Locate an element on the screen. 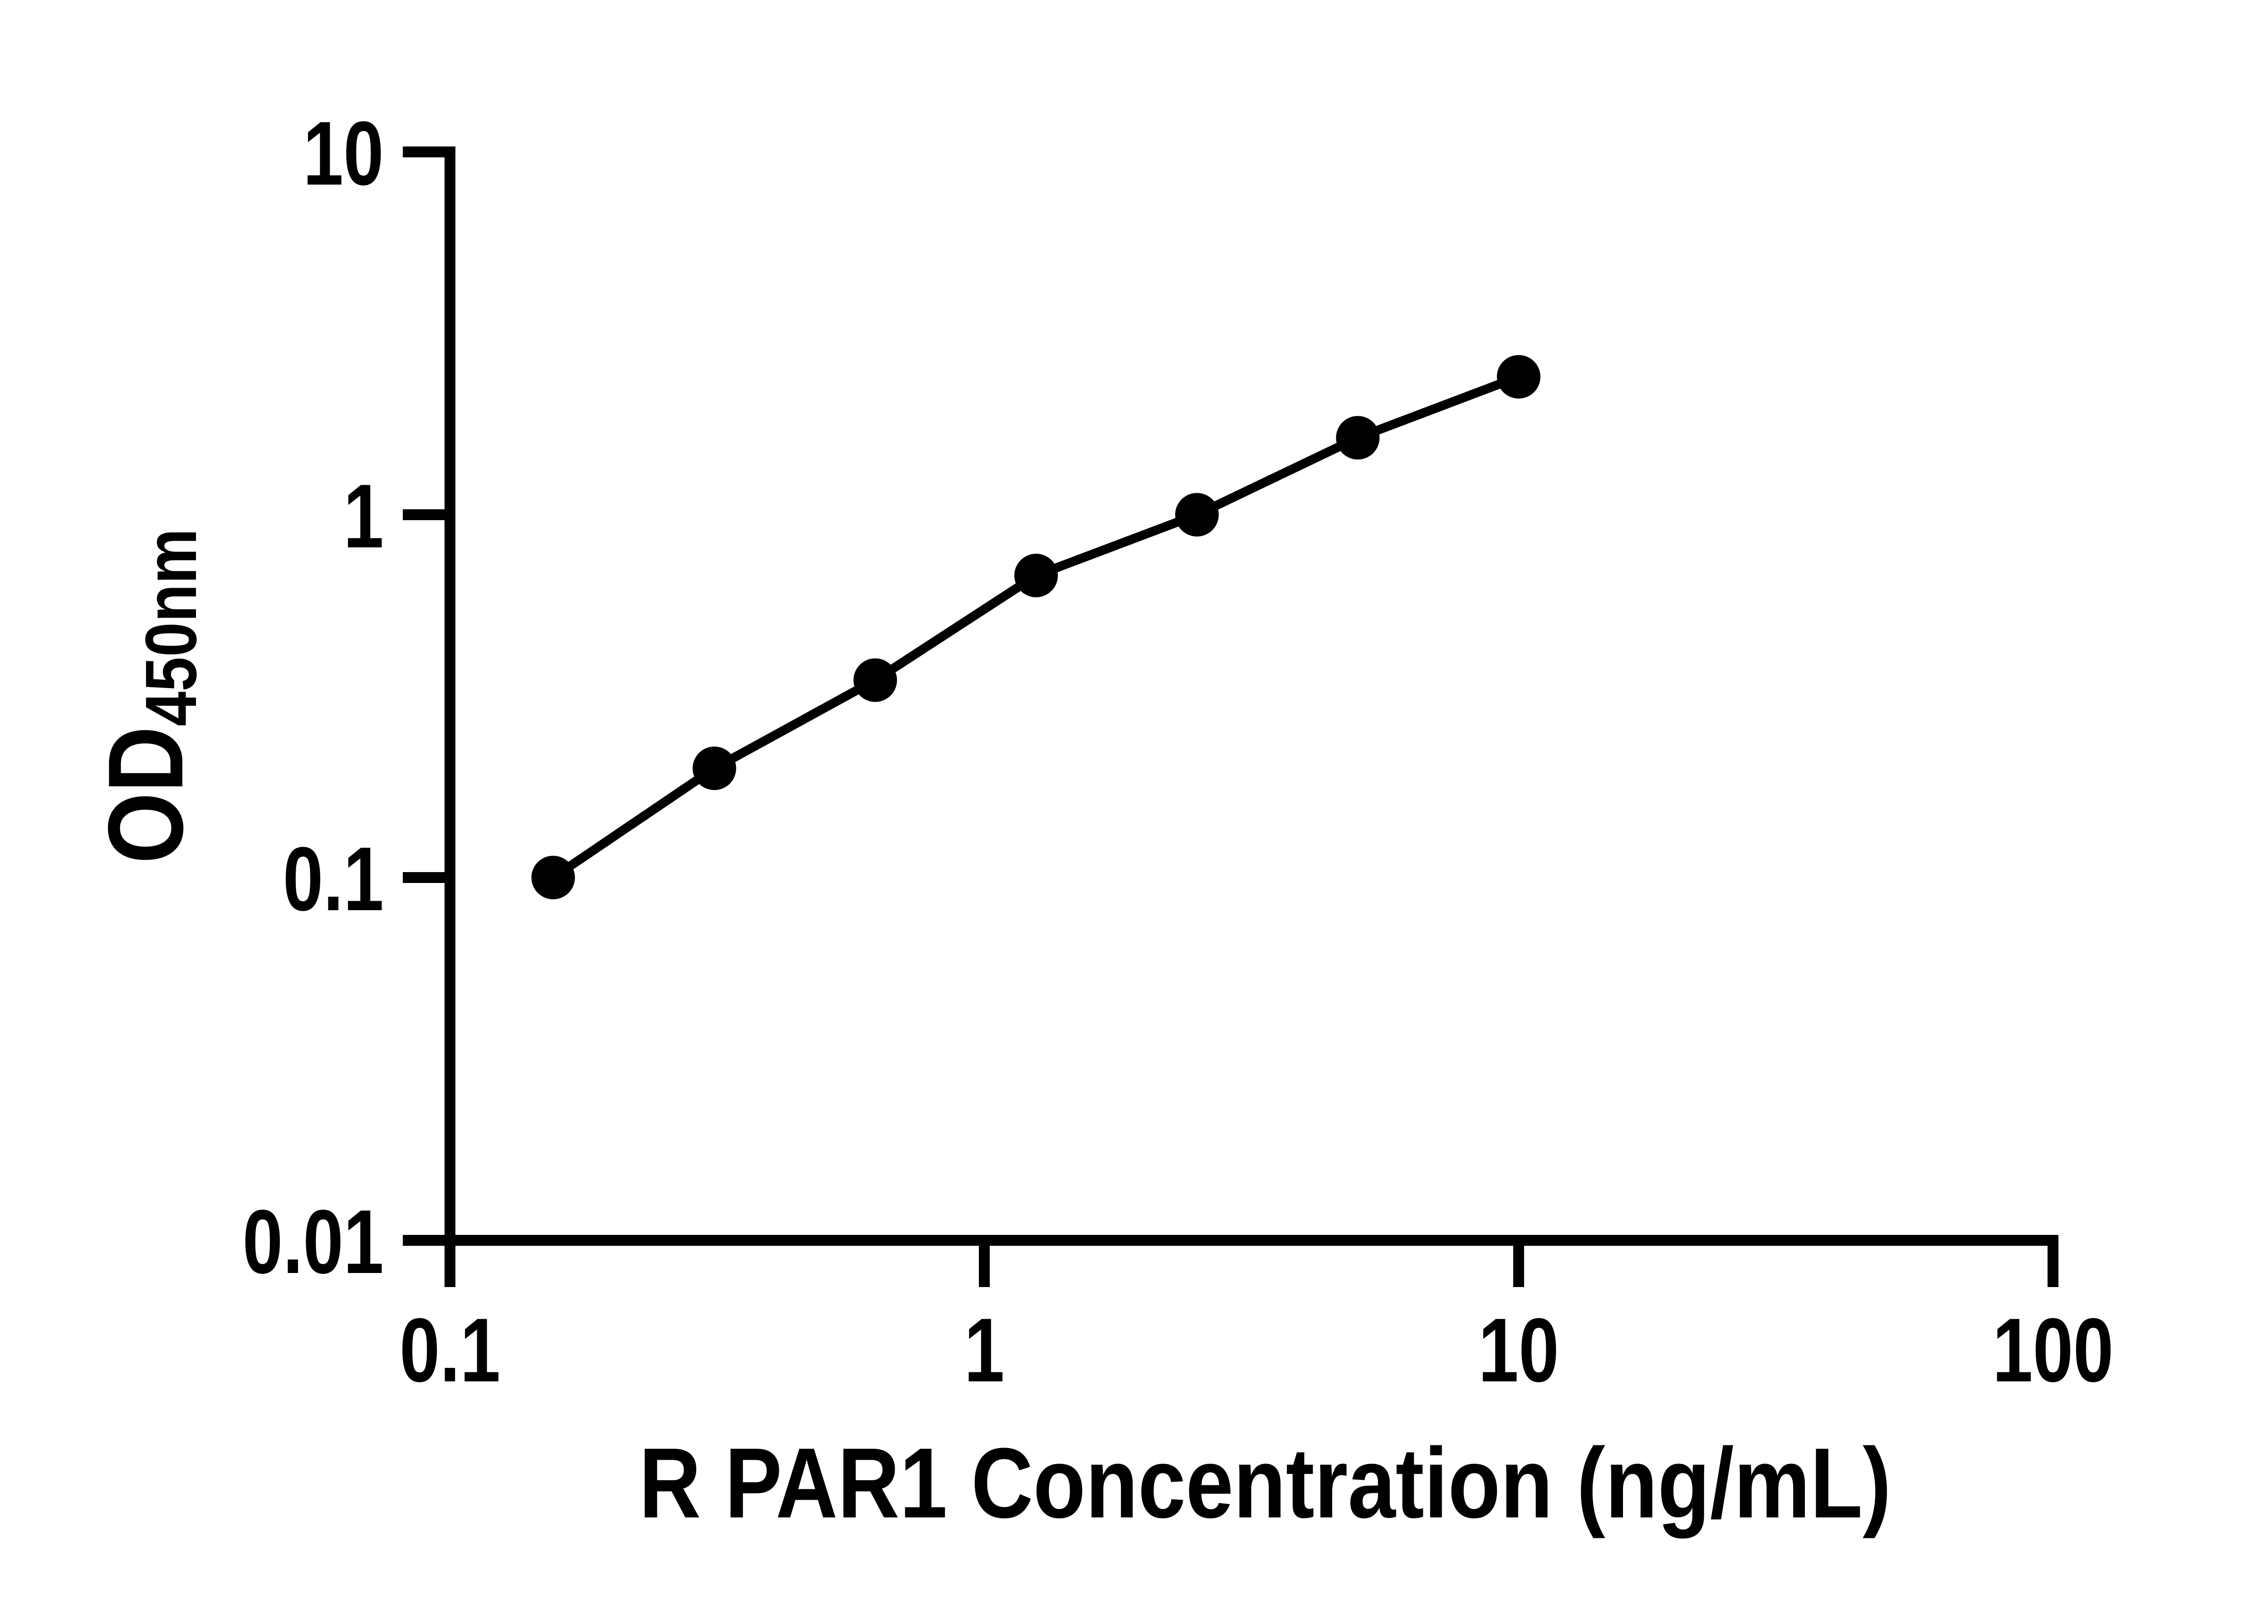  y-tick-label: 0.1 is located at coordinates (333, 879).